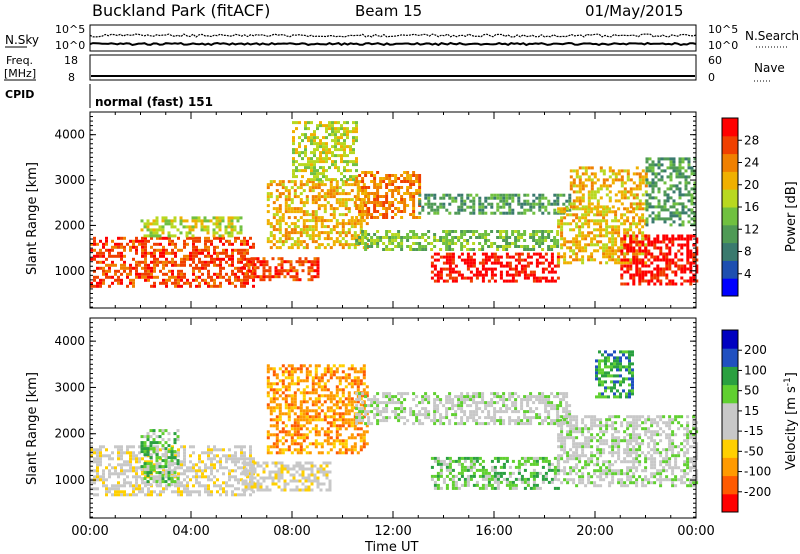 The height and width of the screenshot is (554, 800). I want to click on velocity-colorbar-tick-label: -50, so click(754, 451).